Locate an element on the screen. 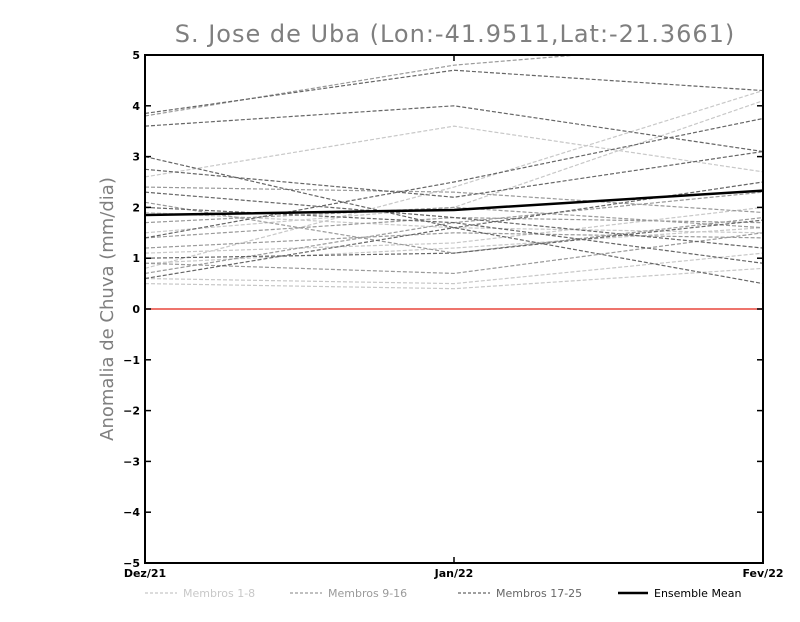  y-axis-label: Anomalia de Chuva (mm/dia) is located at coordinates (107, 309).